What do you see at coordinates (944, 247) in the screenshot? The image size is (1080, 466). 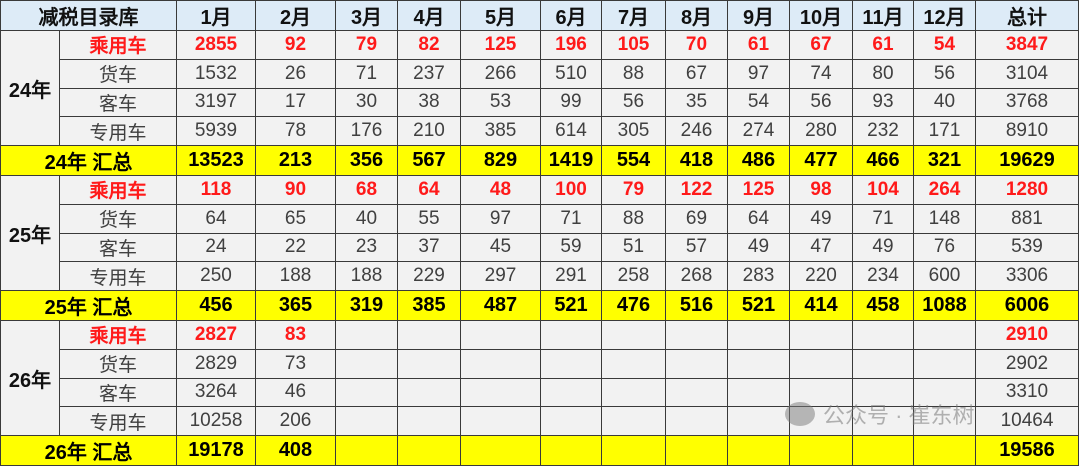 I see `value-cell: 76` at bounding box center [944, 247].